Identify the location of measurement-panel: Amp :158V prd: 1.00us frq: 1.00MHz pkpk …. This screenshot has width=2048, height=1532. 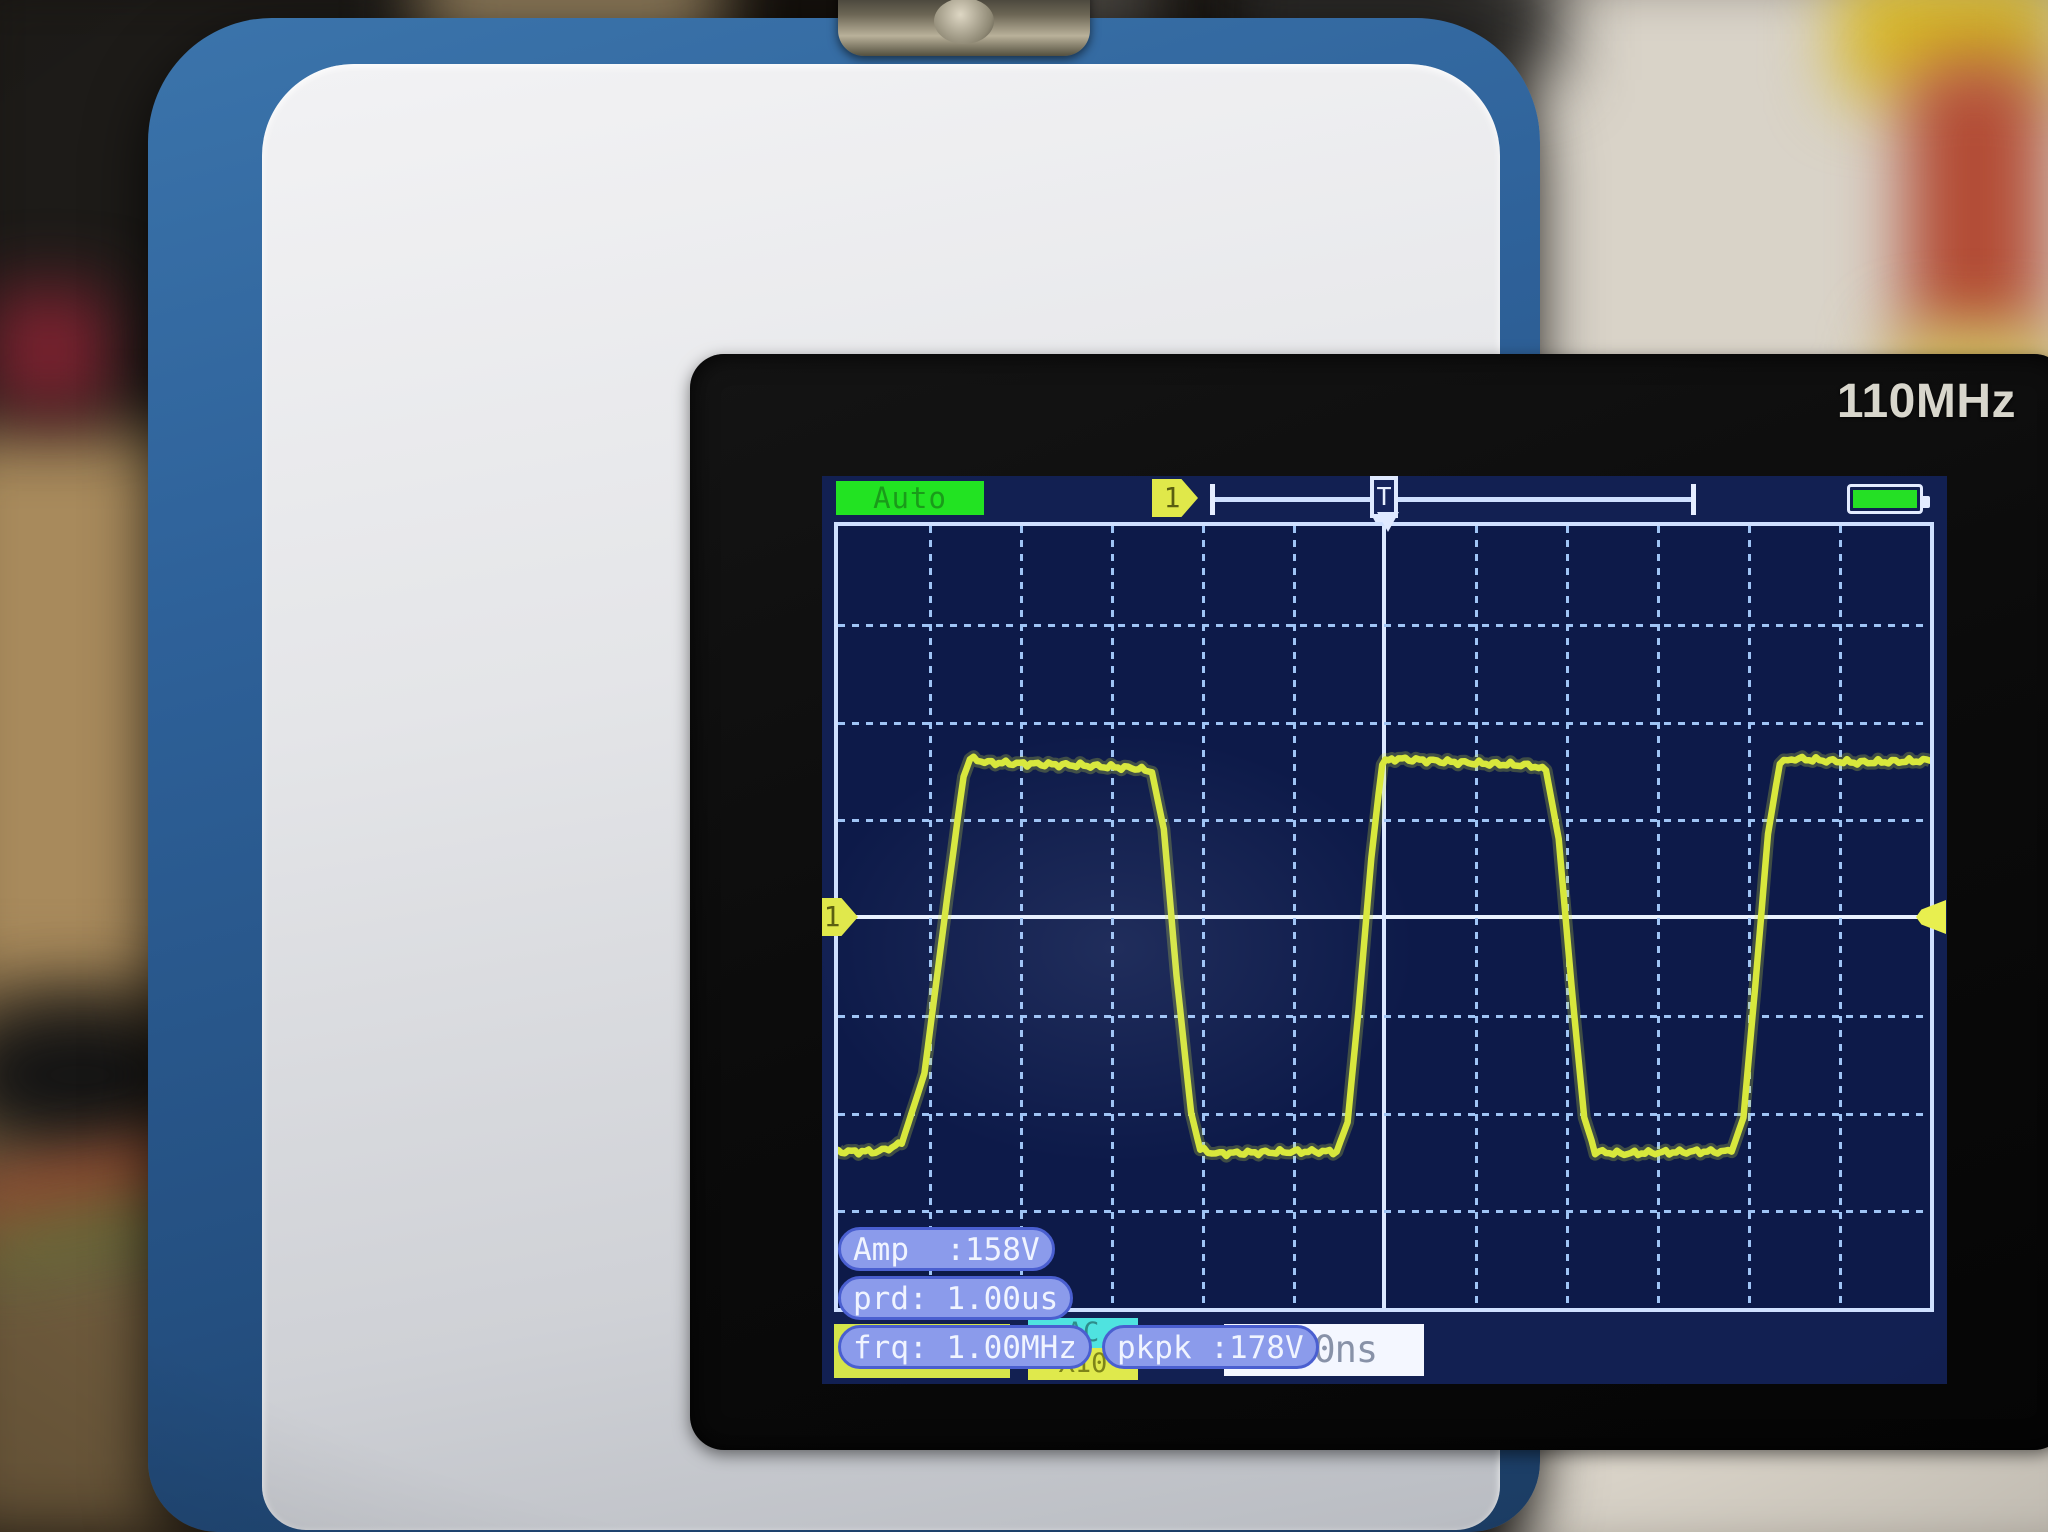
(1078, 1300).